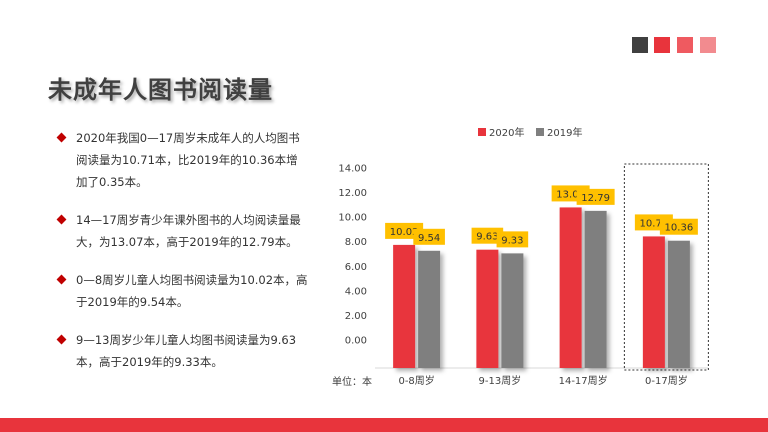 This screenshot has height=432, width=768. Describe the element at coordinates (160, 90) in the screenshot. I see `page-title: 未成年人图书阅读量` at that location.